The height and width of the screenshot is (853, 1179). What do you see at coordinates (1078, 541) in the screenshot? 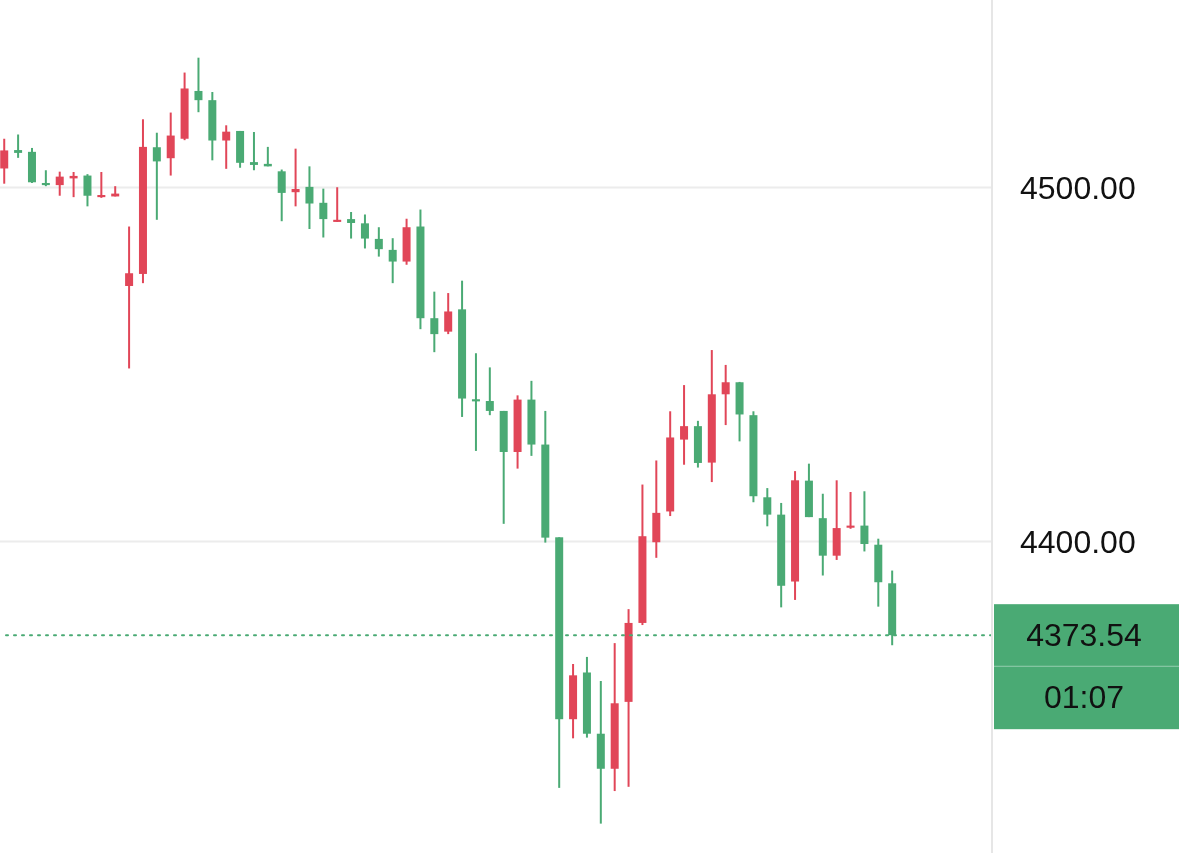
I see `y-tick-label: 4400.00` at bounding box center [1078, 541].